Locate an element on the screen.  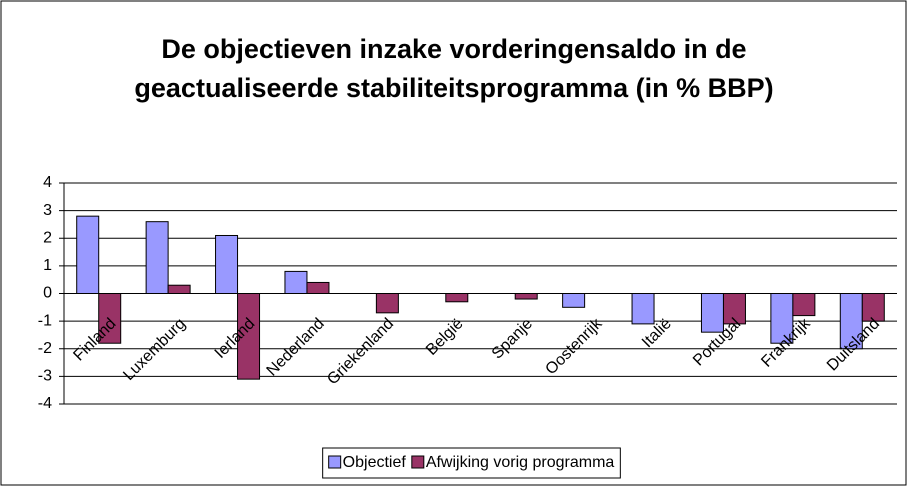
legend-label: Afwijking vorig programma is located at coordinates (520, 462).